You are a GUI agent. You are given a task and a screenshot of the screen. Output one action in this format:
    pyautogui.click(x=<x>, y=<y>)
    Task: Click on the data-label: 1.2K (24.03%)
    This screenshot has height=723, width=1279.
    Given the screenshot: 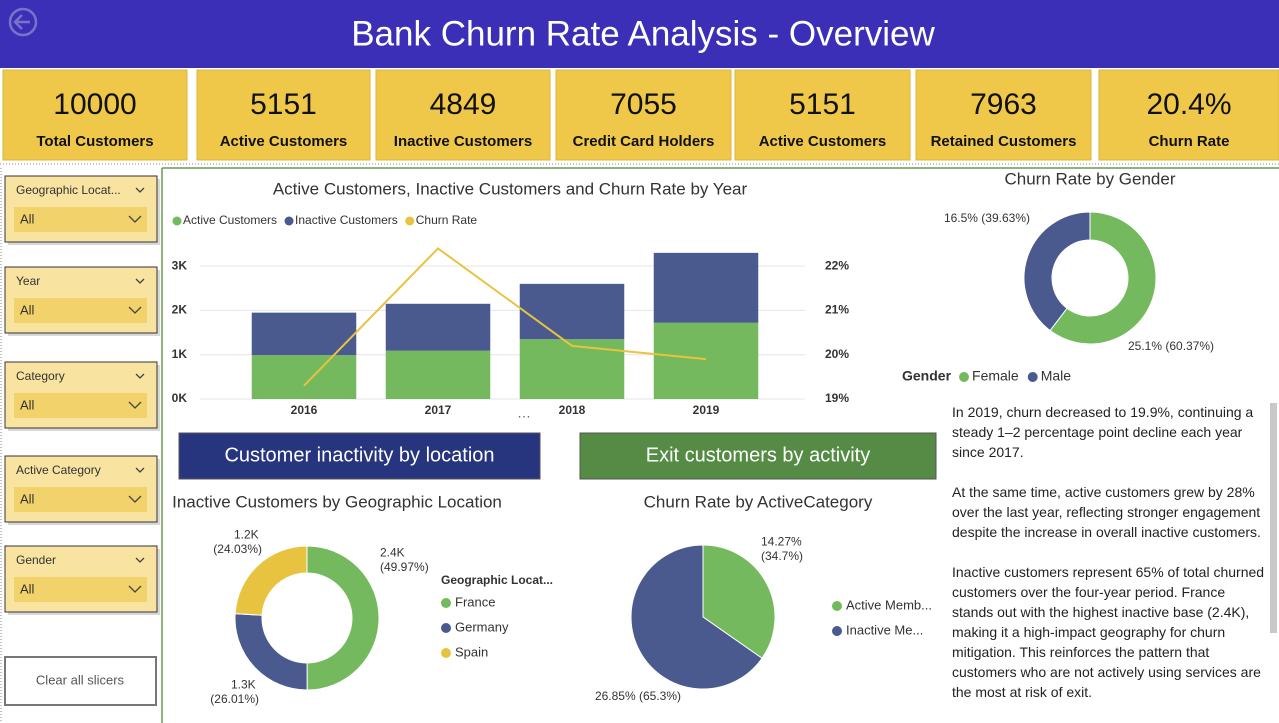 What is the action you would take?
    pyautogui.click(x=237, y=542)
    